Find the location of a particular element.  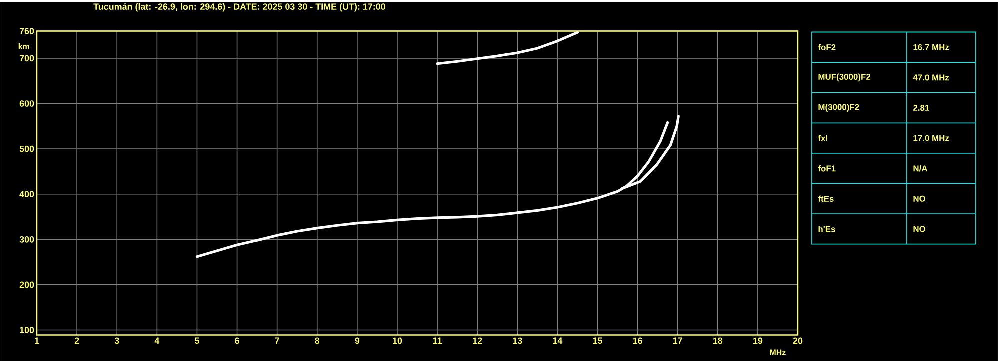

x-tick-label: 2 is located at coordinates (77, 341).